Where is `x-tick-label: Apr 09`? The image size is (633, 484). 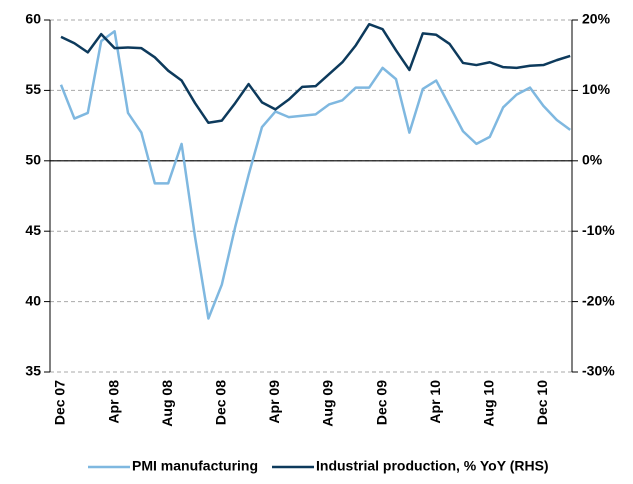
x-tick-label: Apr 09 is located at coordinates (274, 402).